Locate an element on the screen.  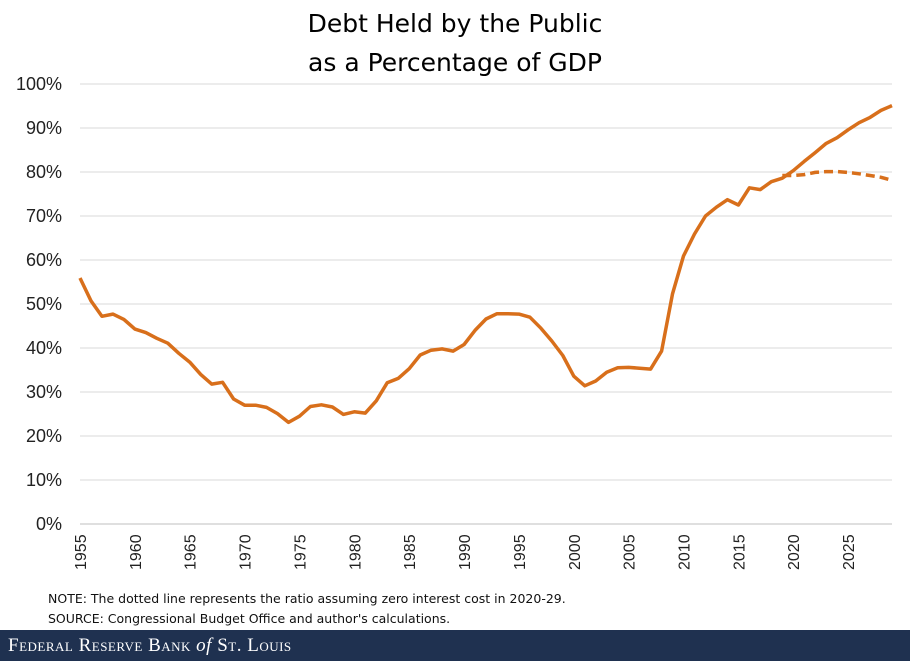
y-tick-label: 100% is located at coordinates (39, 84).